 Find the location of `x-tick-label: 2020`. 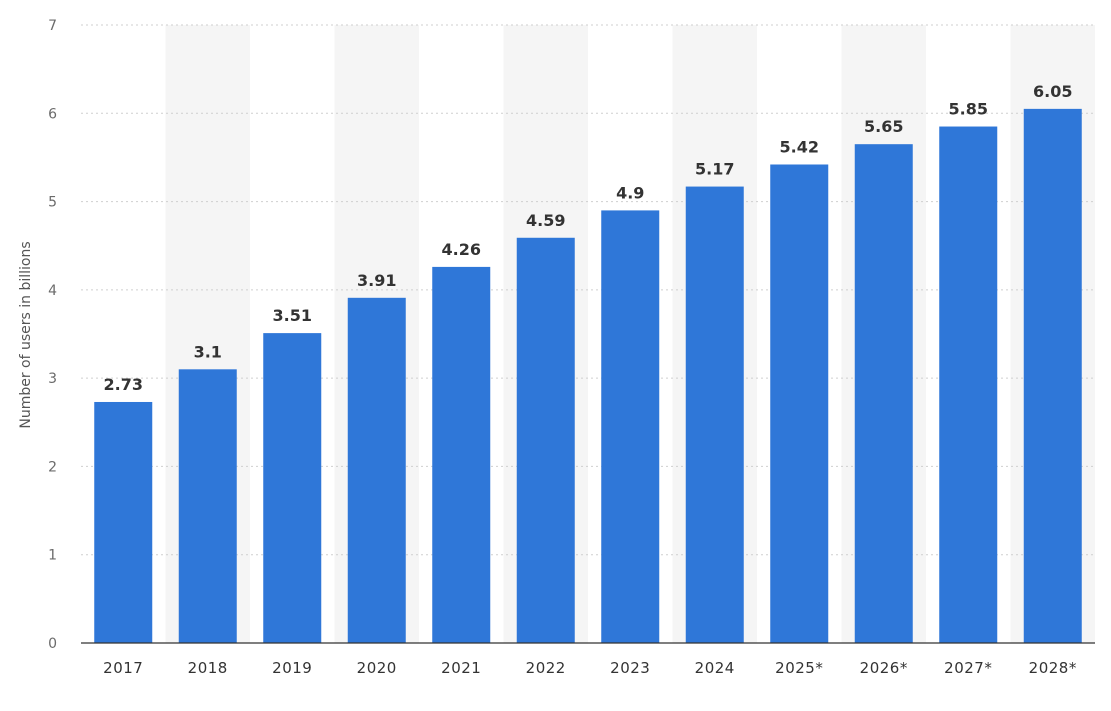

x-tick-label: 2020 is located at coordinates (377, 668).